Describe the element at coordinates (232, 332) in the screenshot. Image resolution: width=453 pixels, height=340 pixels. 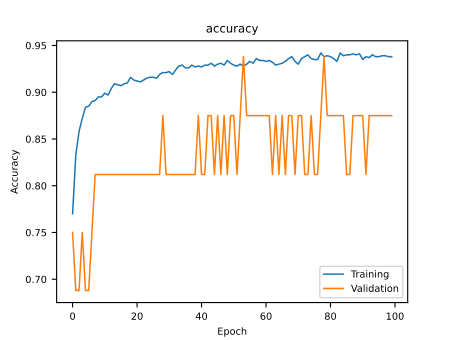
I see `x-axis-title: Epoch` at that location.